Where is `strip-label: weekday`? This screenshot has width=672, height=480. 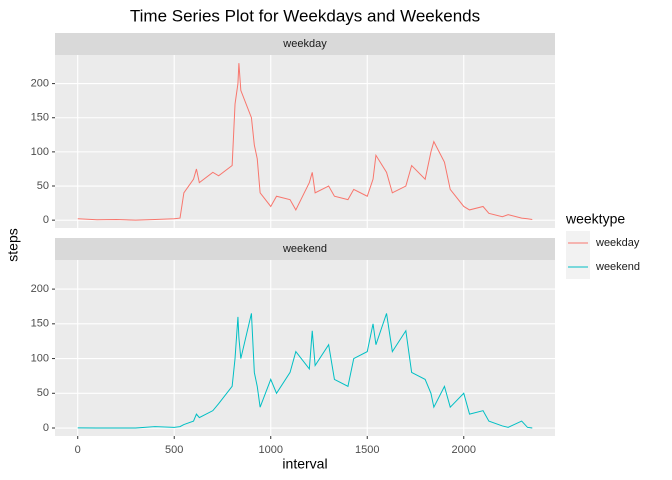 strip-label: weekday is located at coordinates (304, 44).